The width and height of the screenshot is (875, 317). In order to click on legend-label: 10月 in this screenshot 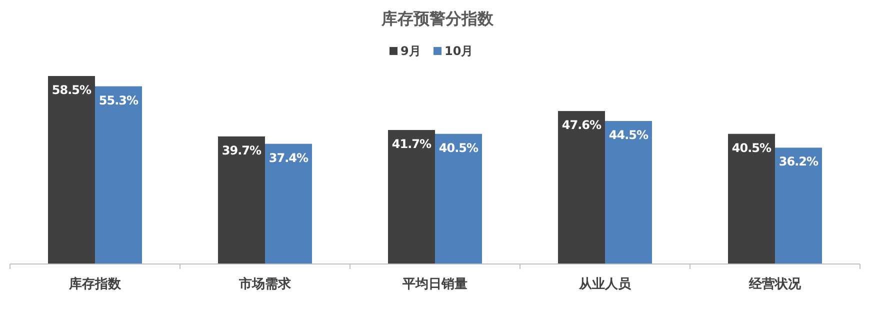, I will do `click(459, 51)`.